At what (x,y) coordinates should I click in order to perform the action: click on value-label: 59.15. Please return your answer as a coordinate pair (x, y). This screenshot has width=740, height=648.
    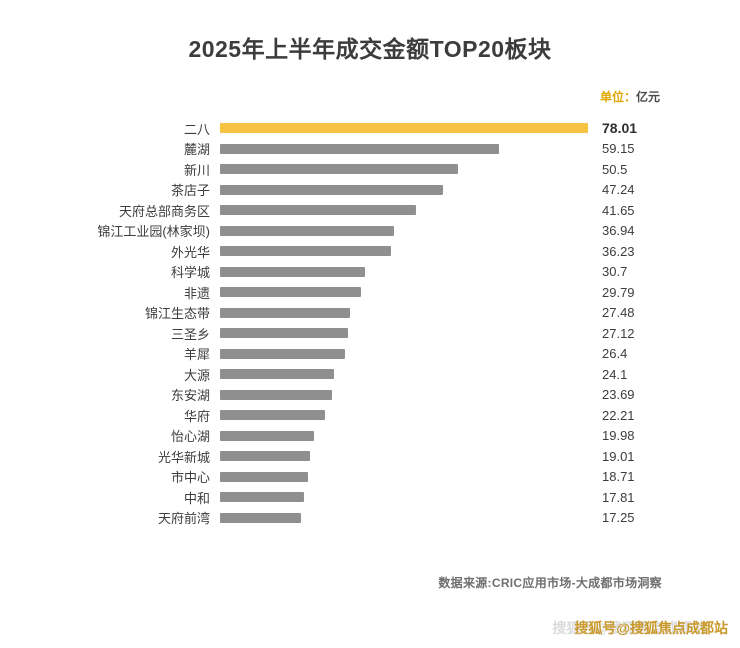
    Looking at the image, I should click on (618, 149).